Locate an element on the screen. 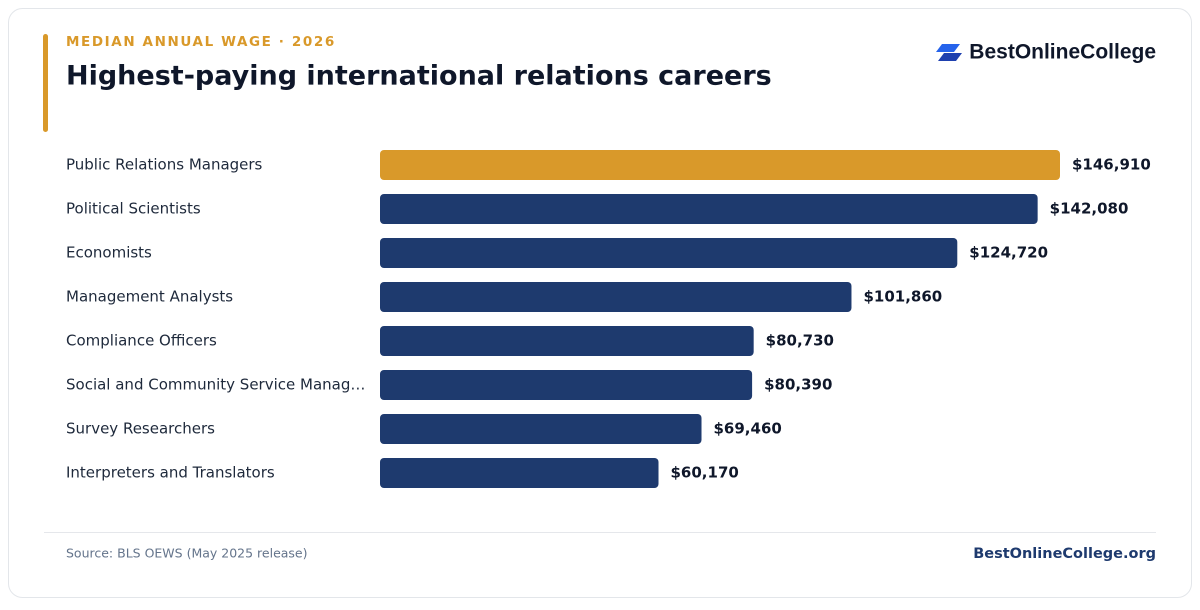  footer-brand: BestOnlineCollege.org is located at coordinates (1064, 554).